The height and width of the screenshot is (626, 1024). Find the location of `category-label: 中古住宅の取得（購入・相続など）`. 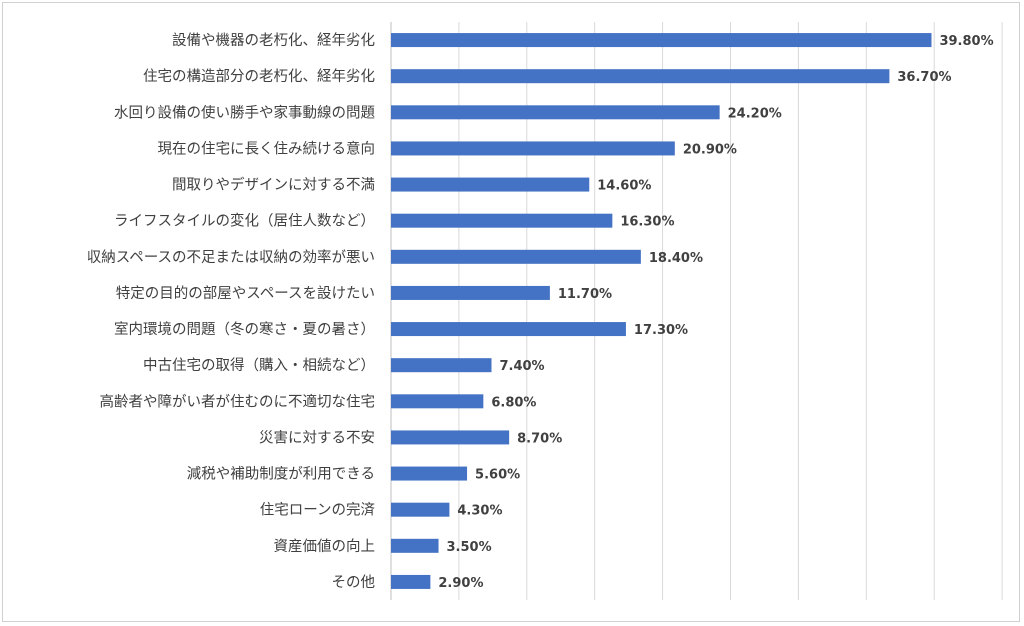

category-label: 中古住宅の取得（購入・相続など） is located at coordinates (259, 365).